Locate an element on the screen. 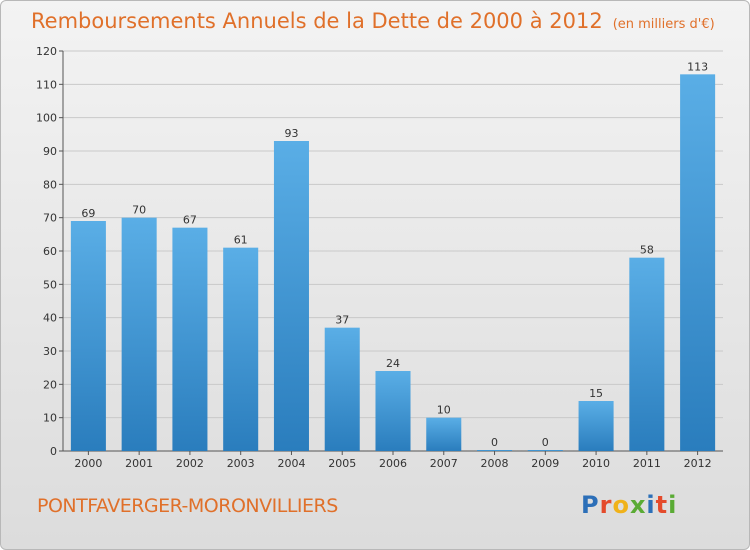 The image size is (750, 550). x-tick-label: 2011 is located at coordinates (647, 463).